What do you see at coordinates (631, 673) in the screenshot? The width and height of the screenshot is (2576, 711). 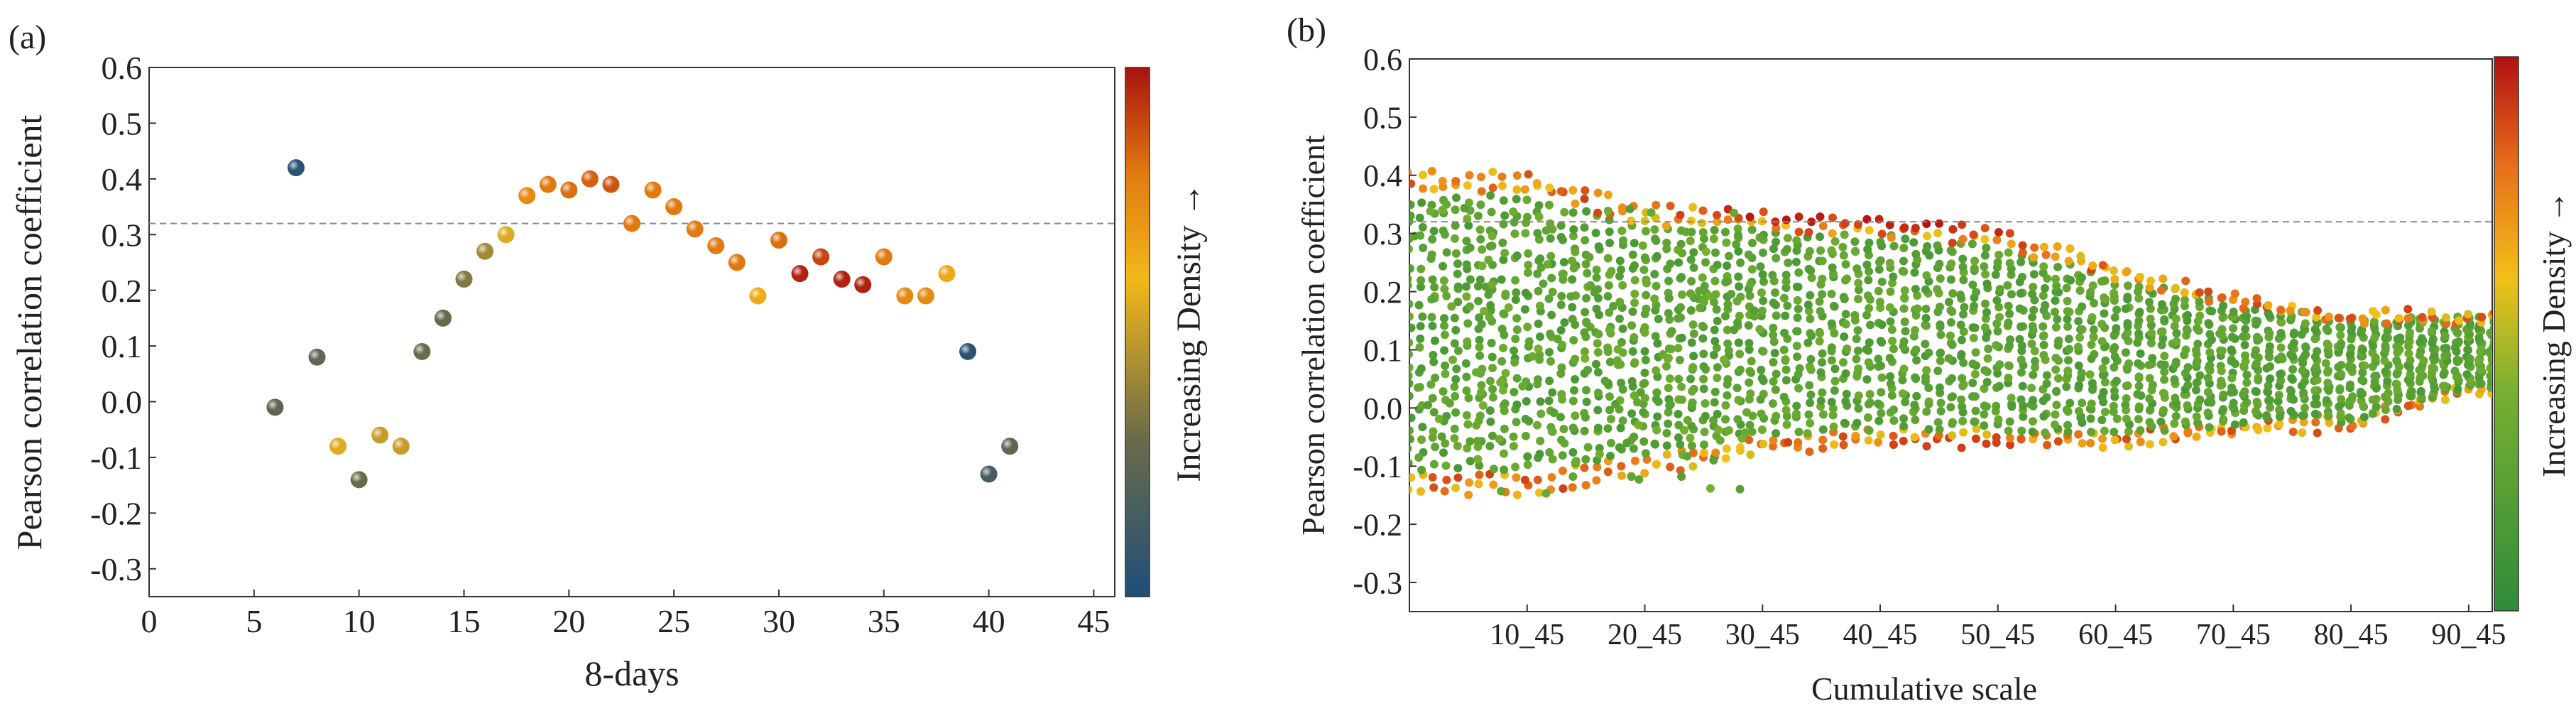 I see `x-axis-label-a: 8-days` at bounding box center [631, 673].